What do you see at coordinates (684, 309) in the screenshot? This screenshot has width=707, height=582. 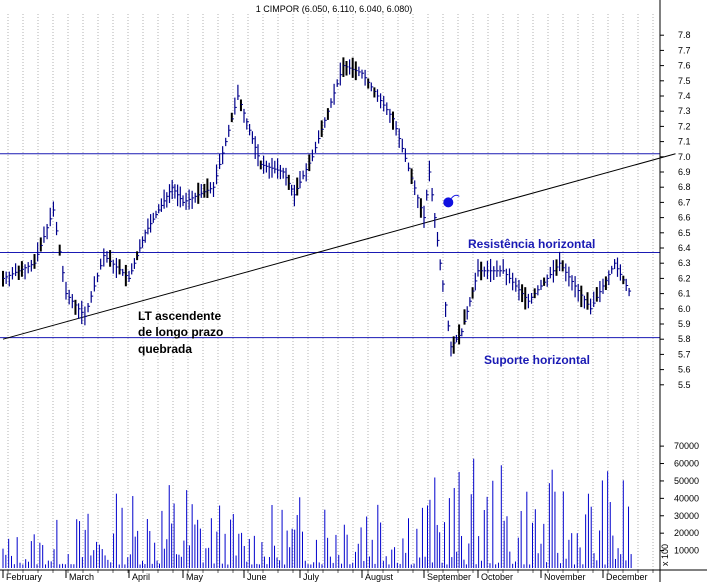 I see `price-tick-label: 6.0` at bounding box center [684, 309].